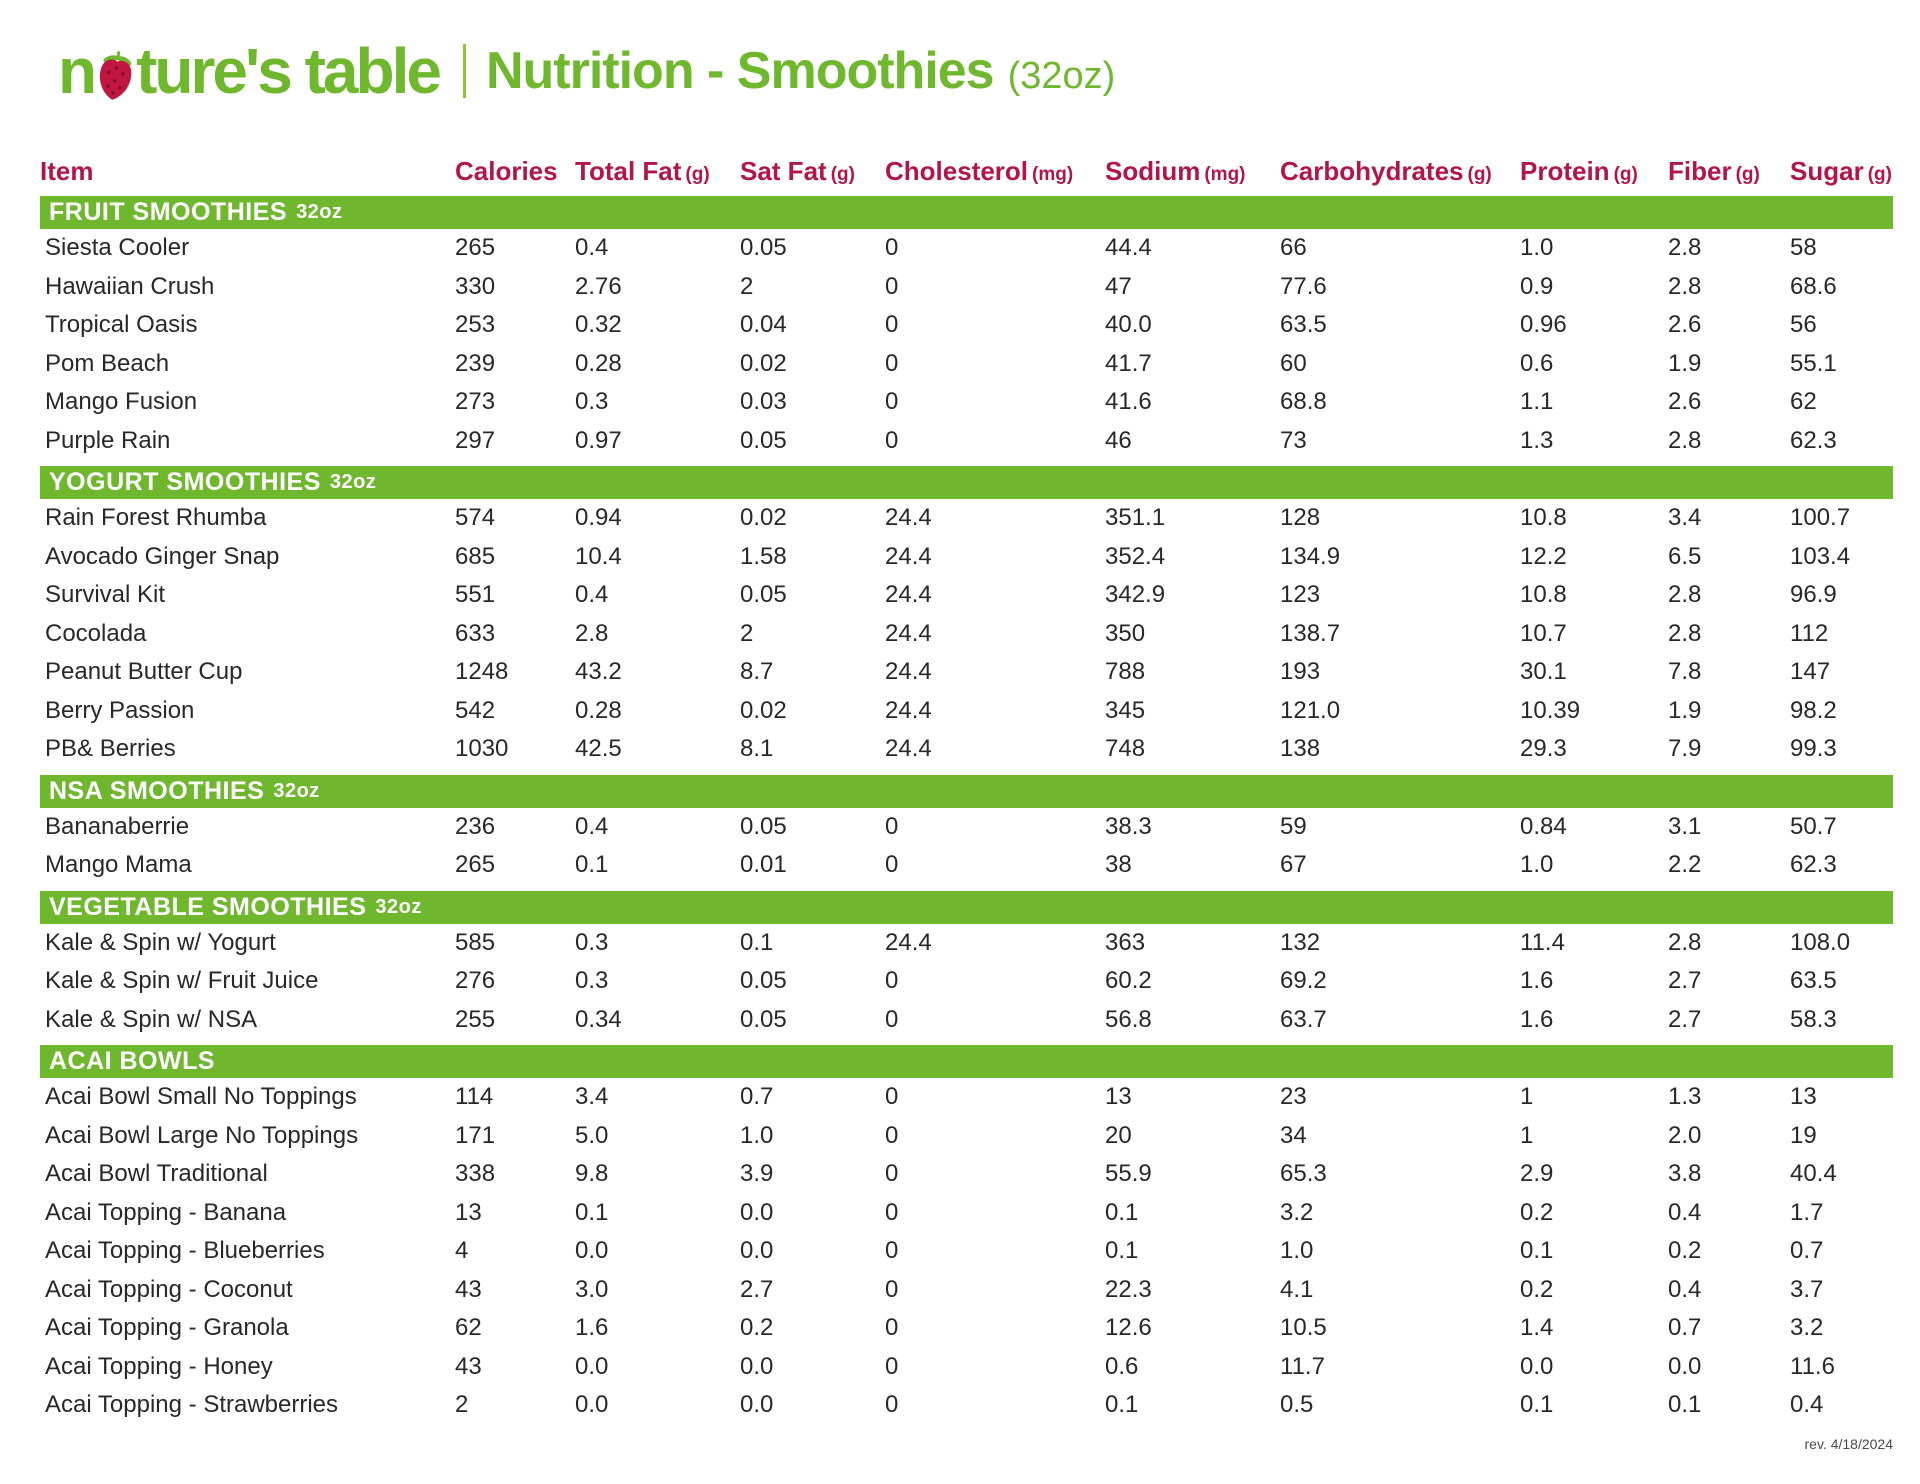 This screenshot has width=1920, height=1484. What do you see at coordinates (1813, 865) in the screenshot?
I see `value-cell: 62.3` at bounding box center [1813, 865].